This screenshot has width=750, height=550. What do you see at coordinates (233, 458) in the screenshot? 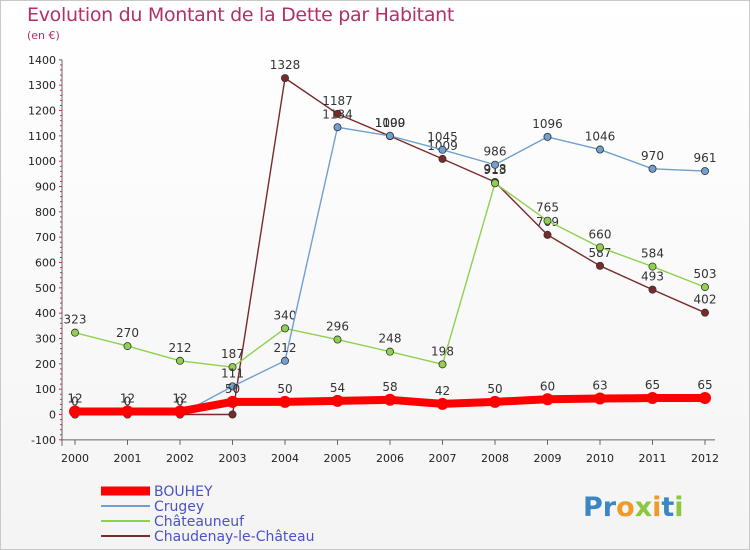
I see `x-tick-label: 2003` at bounding box center [233, 458].